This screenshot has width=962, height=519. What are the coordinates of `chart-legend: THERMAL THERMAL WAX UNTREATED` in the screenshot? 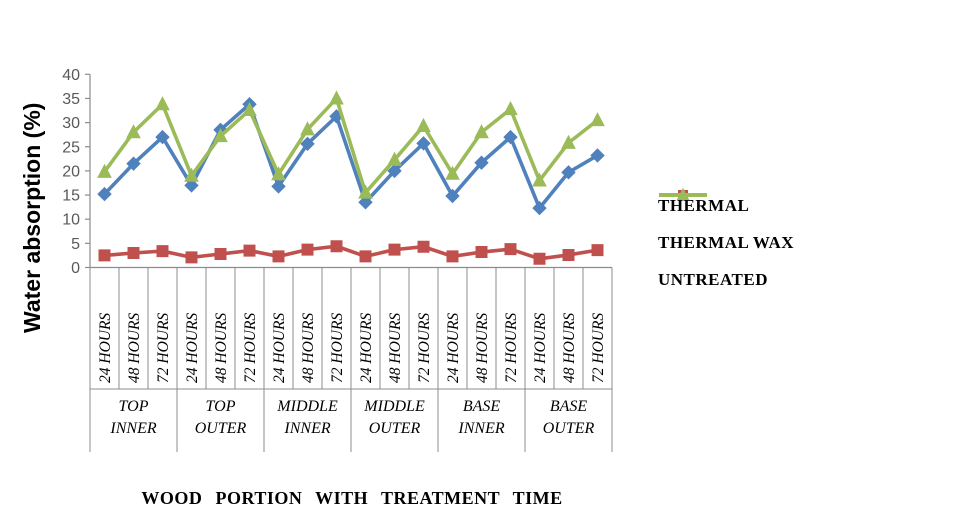 It's located at (726, 242).